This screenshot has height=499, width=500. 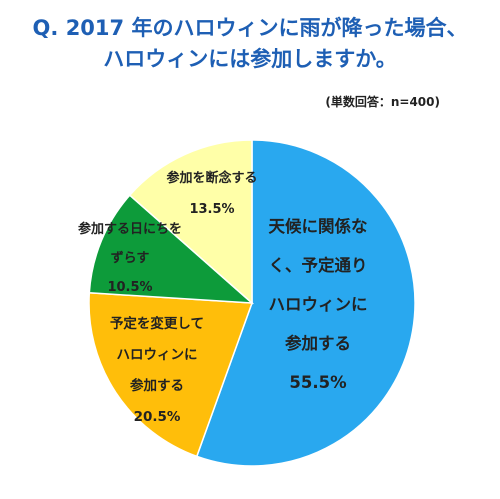 I want to click on chart-title-line-2: ハロウィンには参加しますか。, so click(x=250, y=59).